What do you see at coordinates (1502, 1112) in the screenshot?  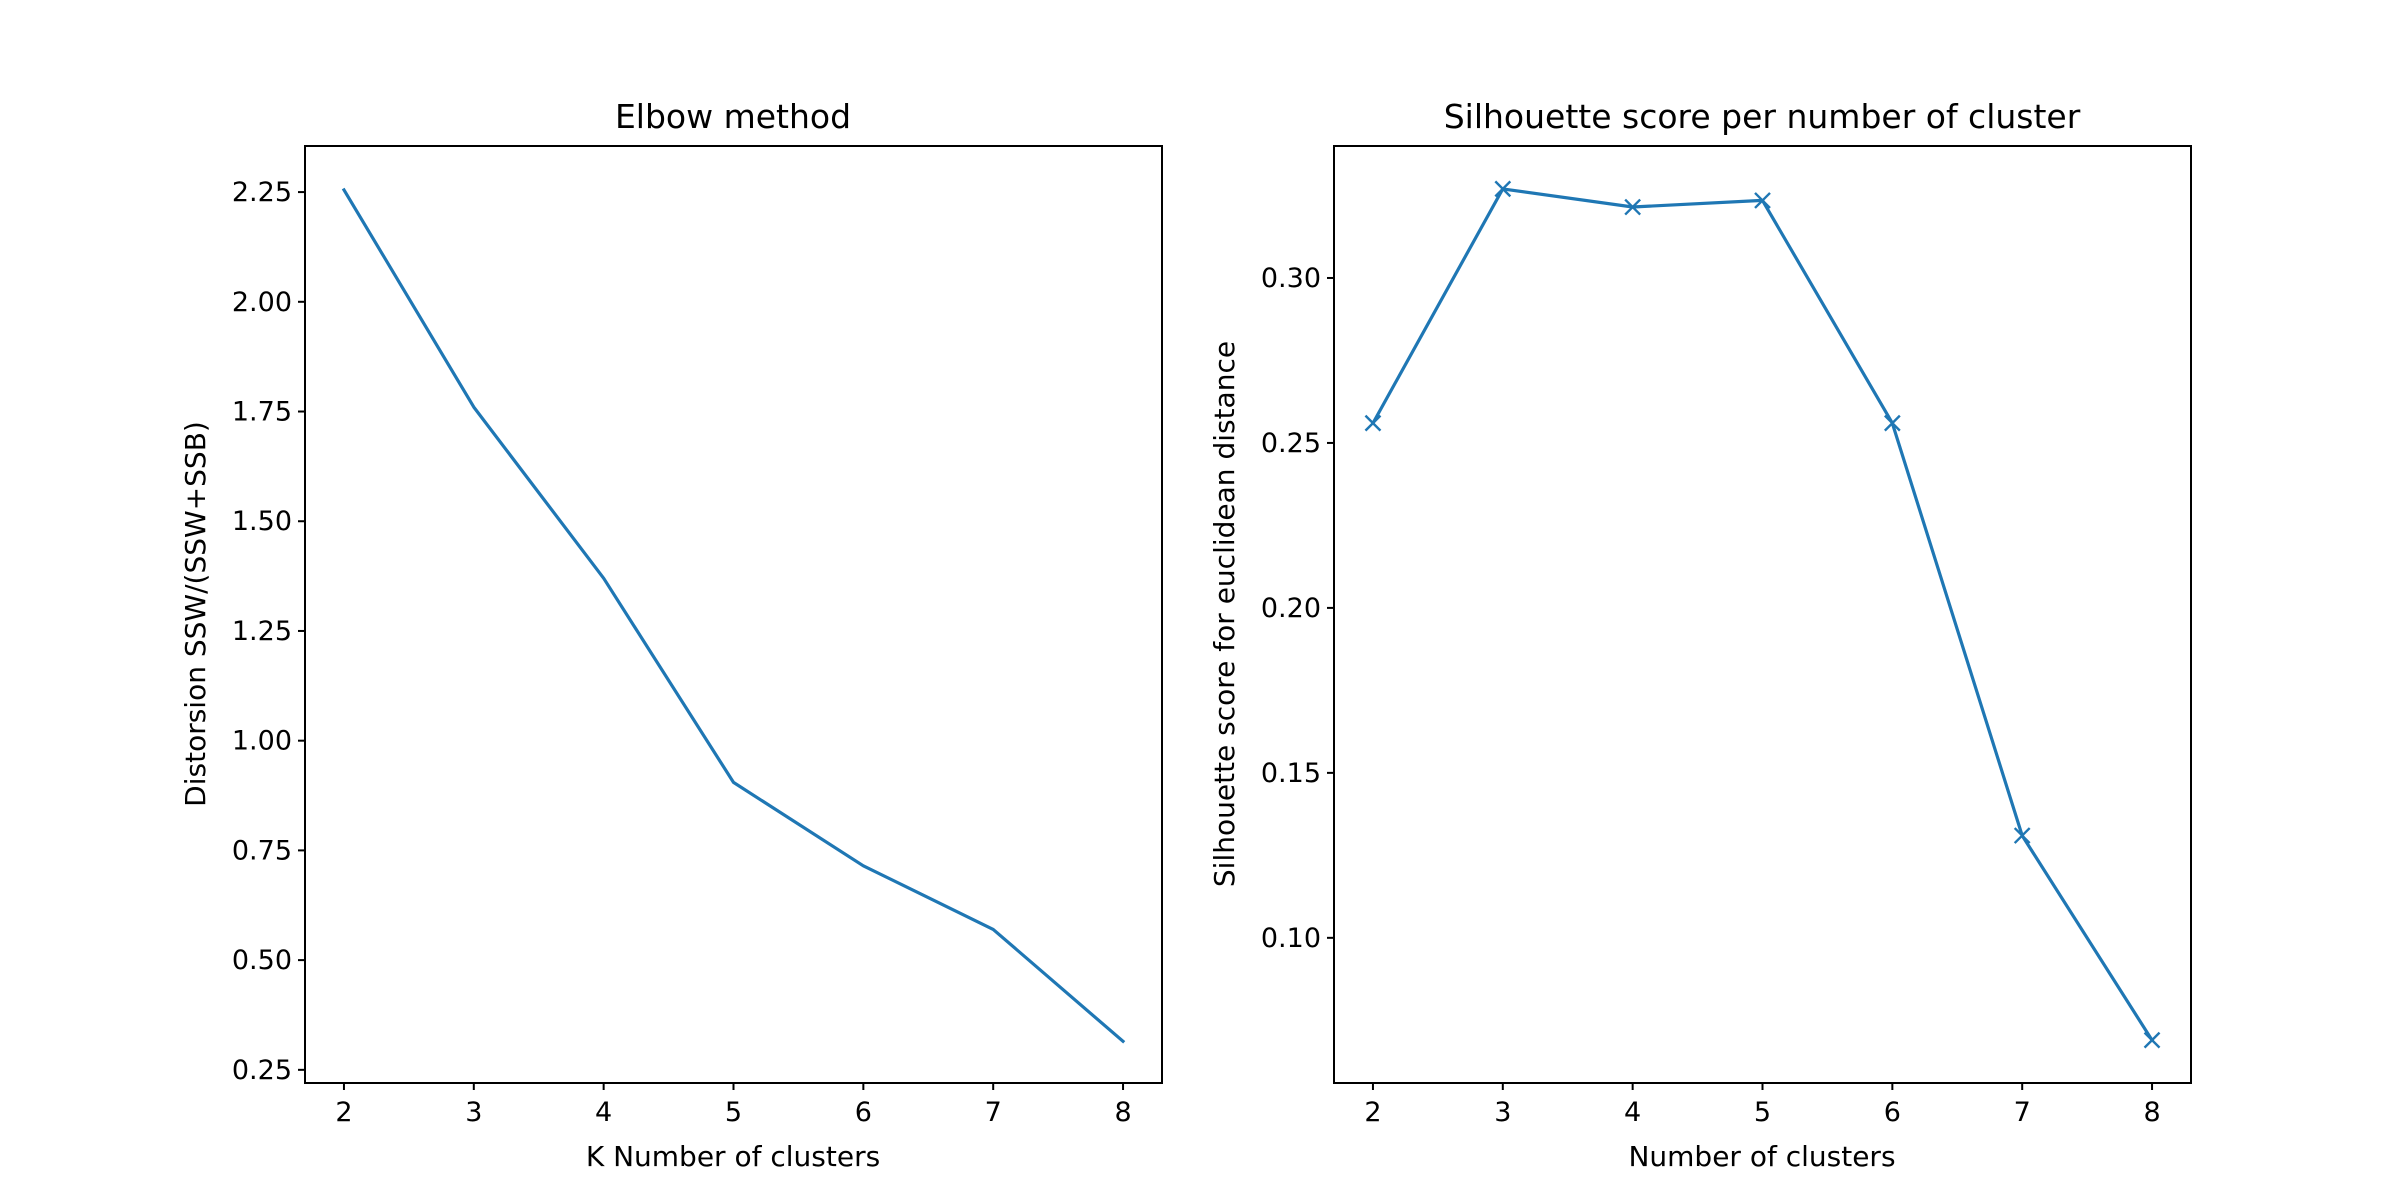 I see `silhouette-x-tick-label: 3` at bounding box center [1502, 1112].